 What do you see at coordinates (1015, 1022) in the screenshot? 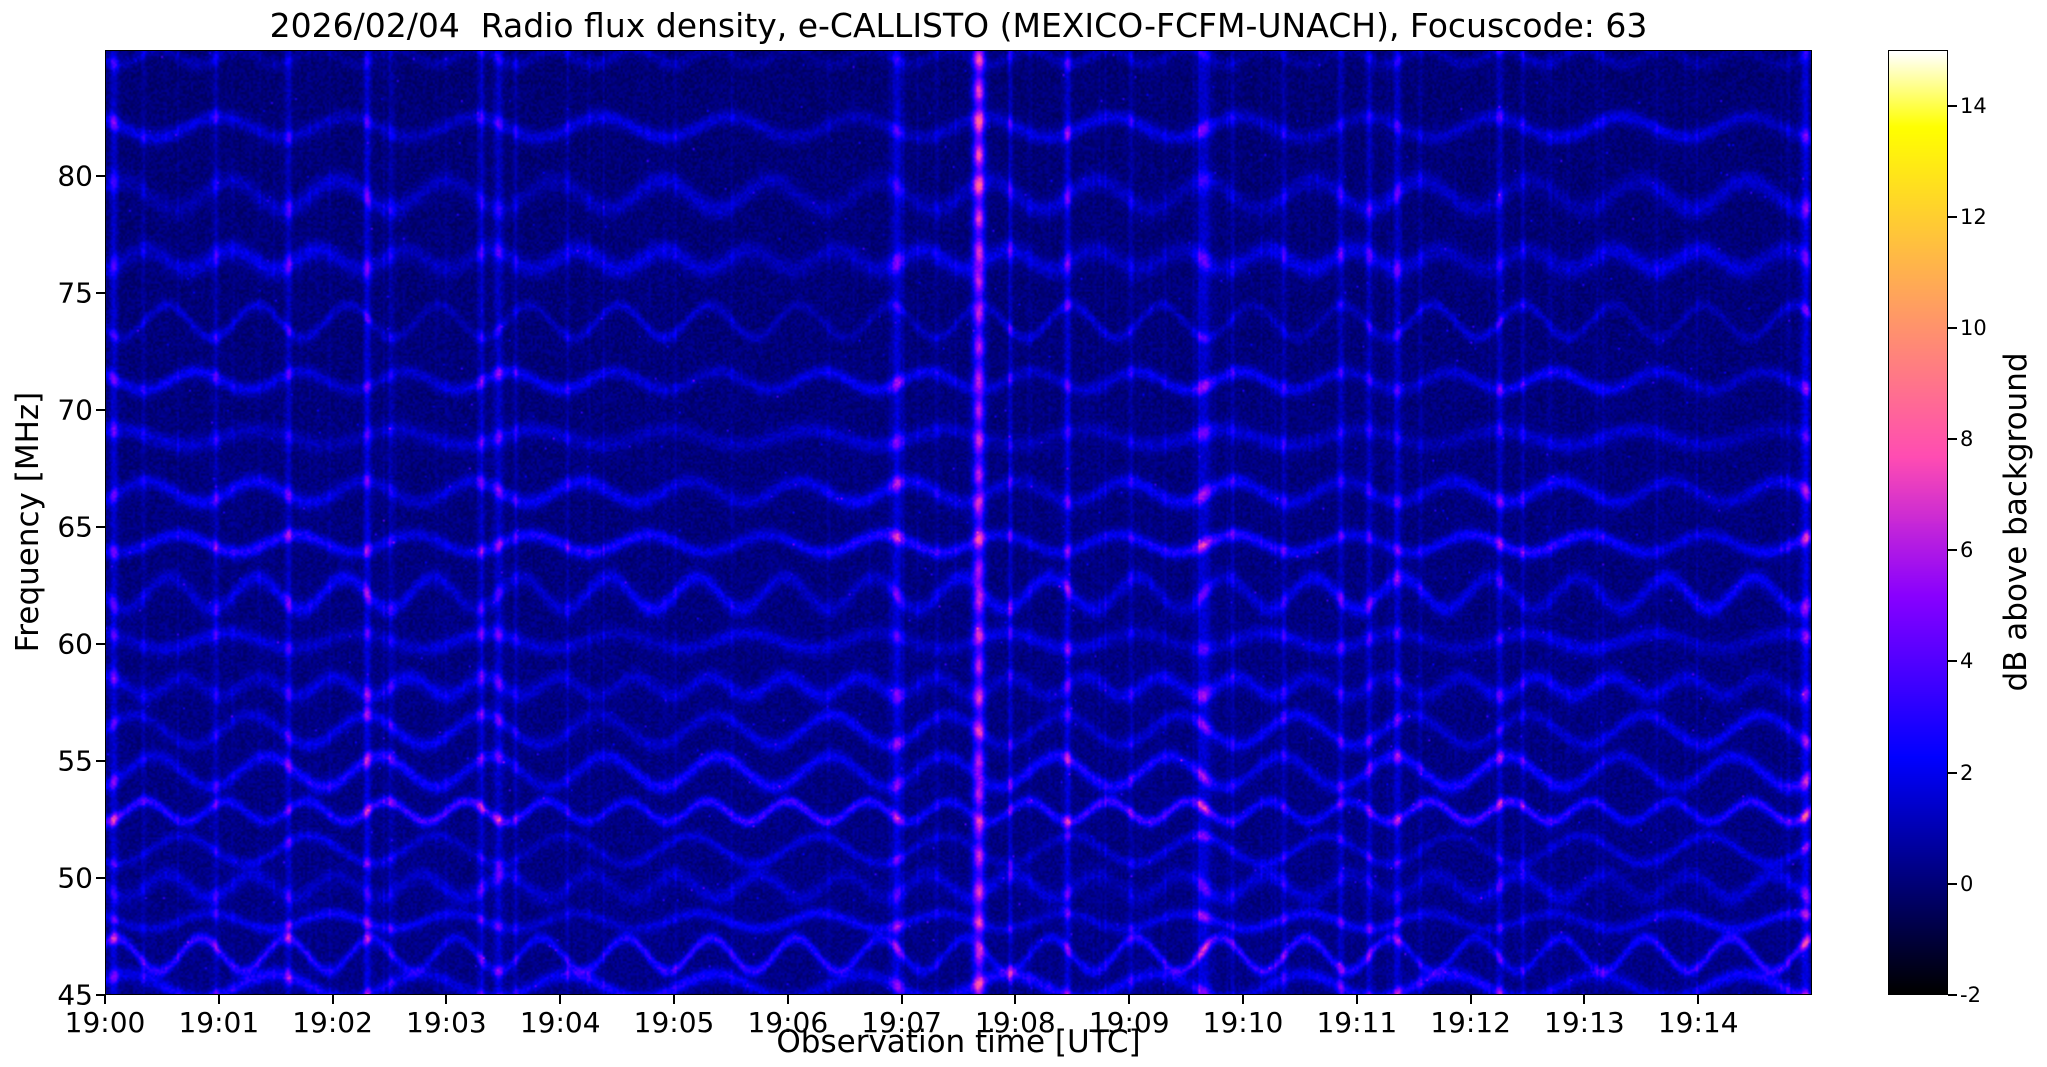
I see `x-tick-label: 19:08` at bounding box center [1015, 1022].